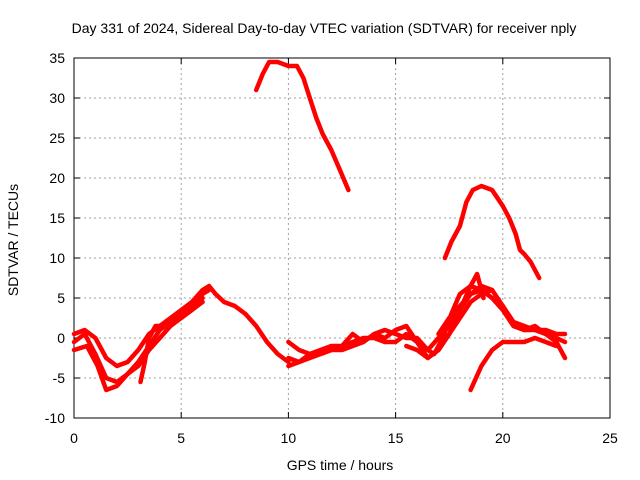 Image resolution: width=640 pixels, height=480 pixels. What do you see at coordinates (55, 238) in the screenshot?
I see `y-tick-labels: -10 -5 0 5 10 15 20 25 30 35` at bounding box center [55, 238].